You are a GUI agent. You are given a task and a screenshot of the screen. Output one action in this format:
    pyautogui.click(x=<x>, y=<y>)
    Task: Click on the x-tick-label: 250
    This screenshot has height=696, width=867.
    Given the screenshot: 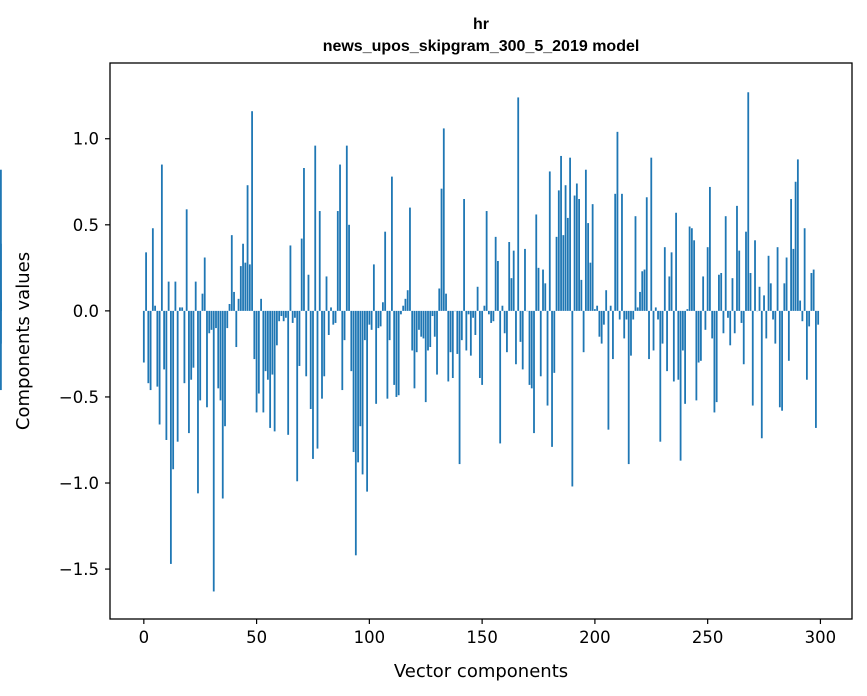 What is the action you would take?
    pyautogui.click(x=708, y=637)
    